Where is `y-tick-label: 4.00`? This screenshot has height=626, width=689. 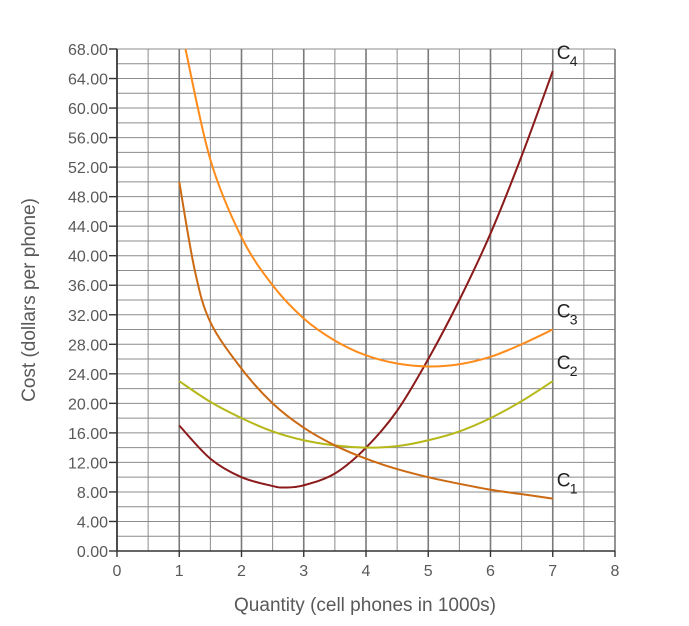 y-tick-label: 4.00 is located at coordinates (92, 522).